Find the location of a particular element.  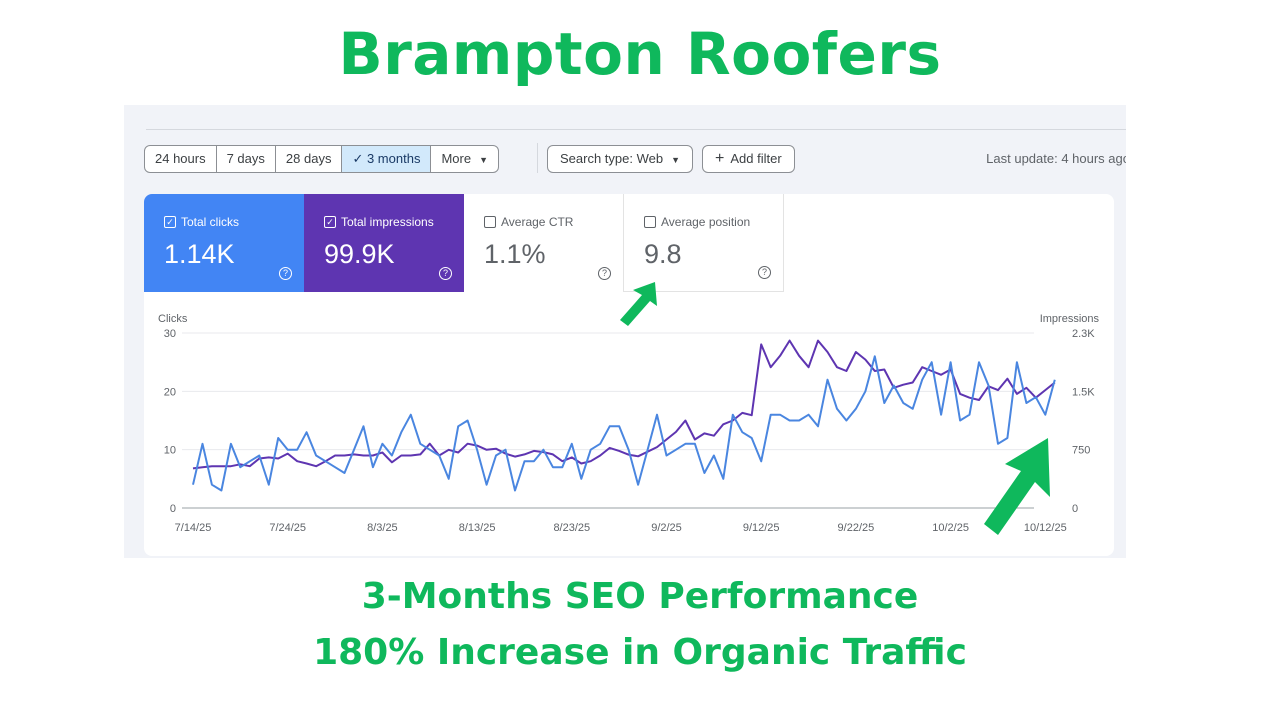

check-icon: ✓ is located at coordinates (359, 158).